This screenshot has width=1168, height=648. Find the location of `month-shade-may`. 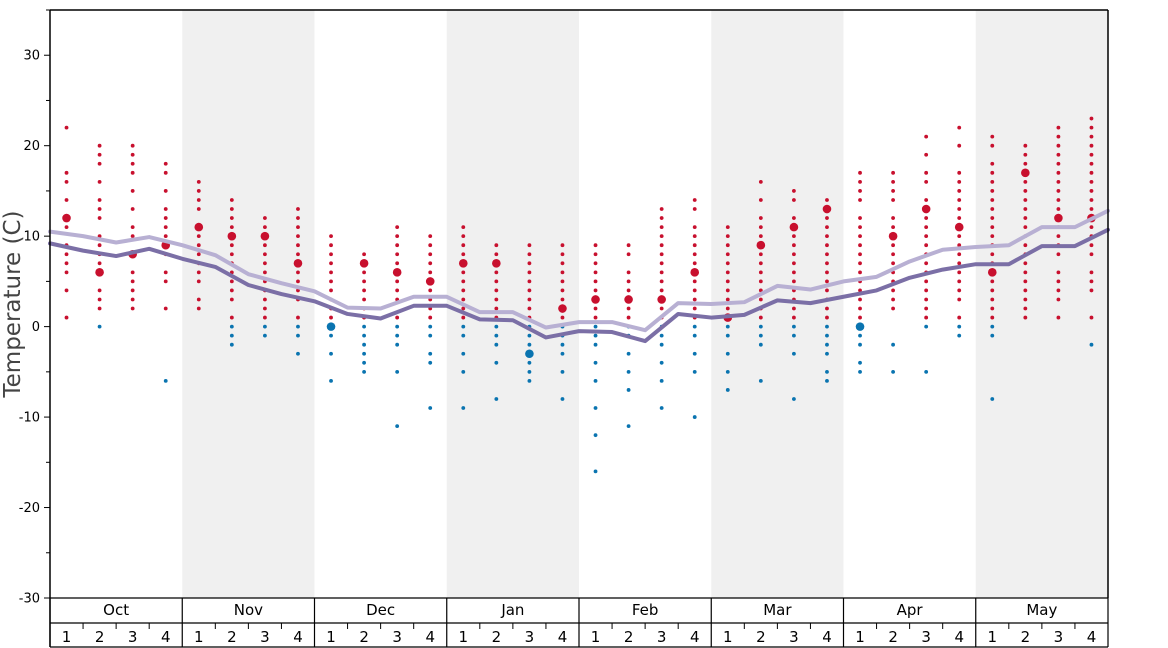

month-shade-may is located at coordinates (1041, 304).